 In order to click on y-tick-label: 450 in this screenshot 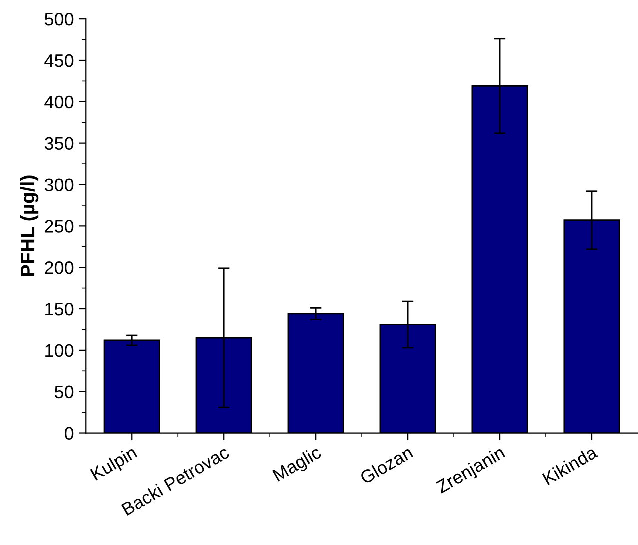, I will do `click(59, 61)`.